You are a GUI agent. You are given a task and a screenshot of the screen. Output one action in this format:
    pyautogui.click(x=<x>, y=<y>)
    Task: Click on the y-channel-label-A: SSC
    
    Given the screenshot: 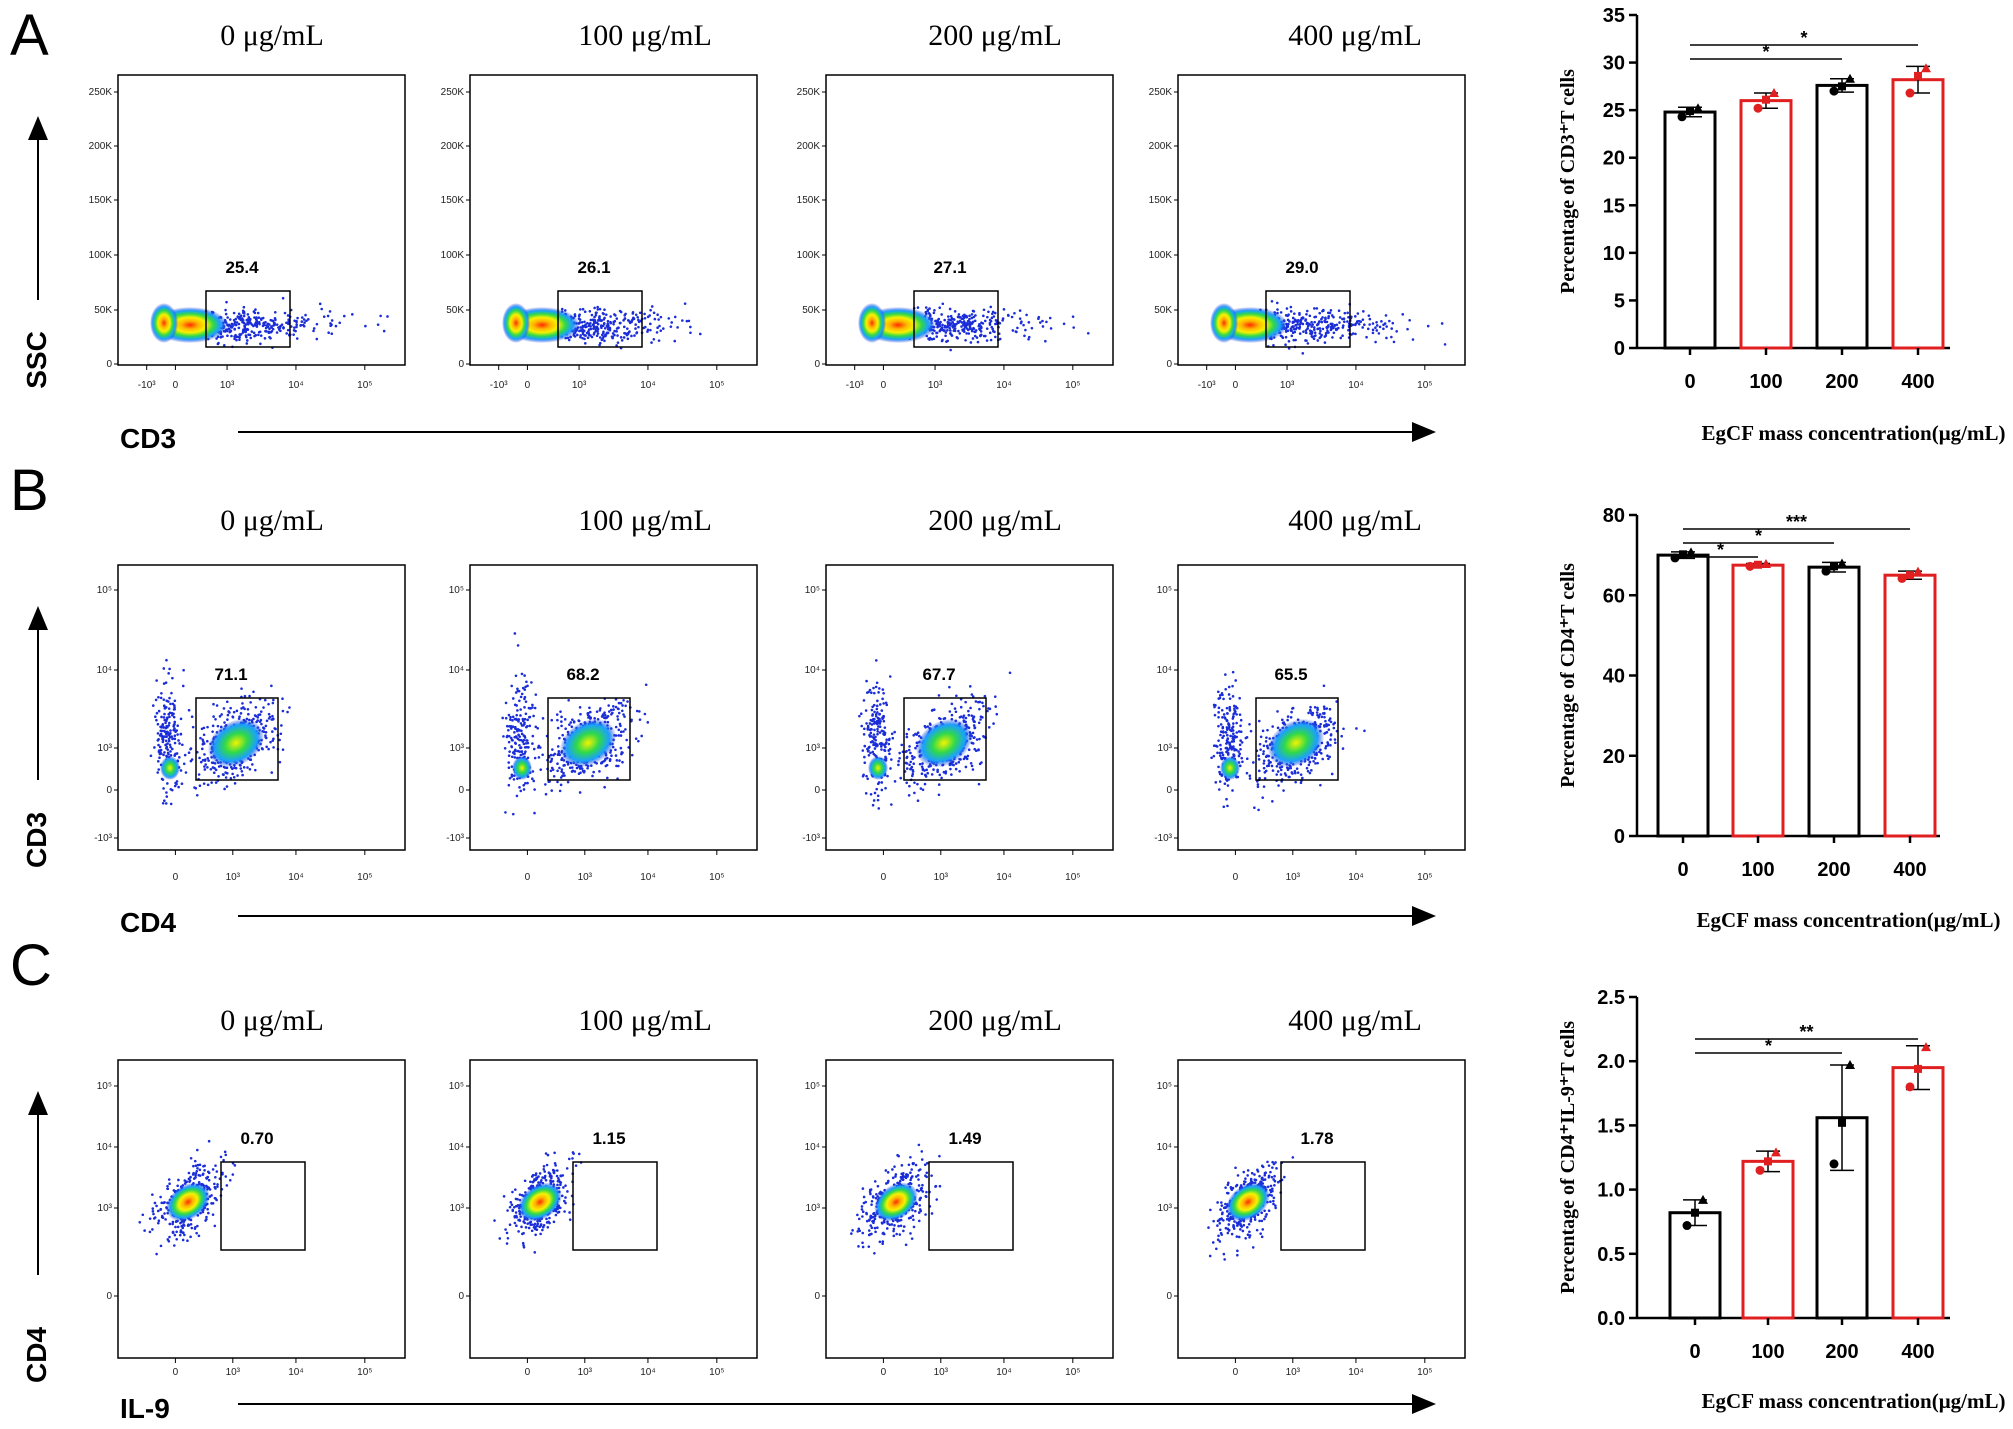 What is the action you would take?
    pyautogui.click(x=36, y=360)
    